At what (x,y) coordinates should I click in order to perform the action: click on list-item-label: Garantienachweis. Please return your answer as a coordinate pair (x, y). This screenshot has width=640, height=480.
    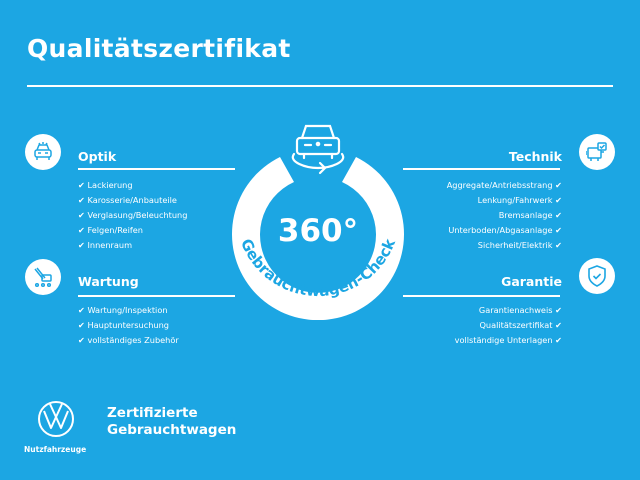
    Looking at the image, I should click on (515, 310).